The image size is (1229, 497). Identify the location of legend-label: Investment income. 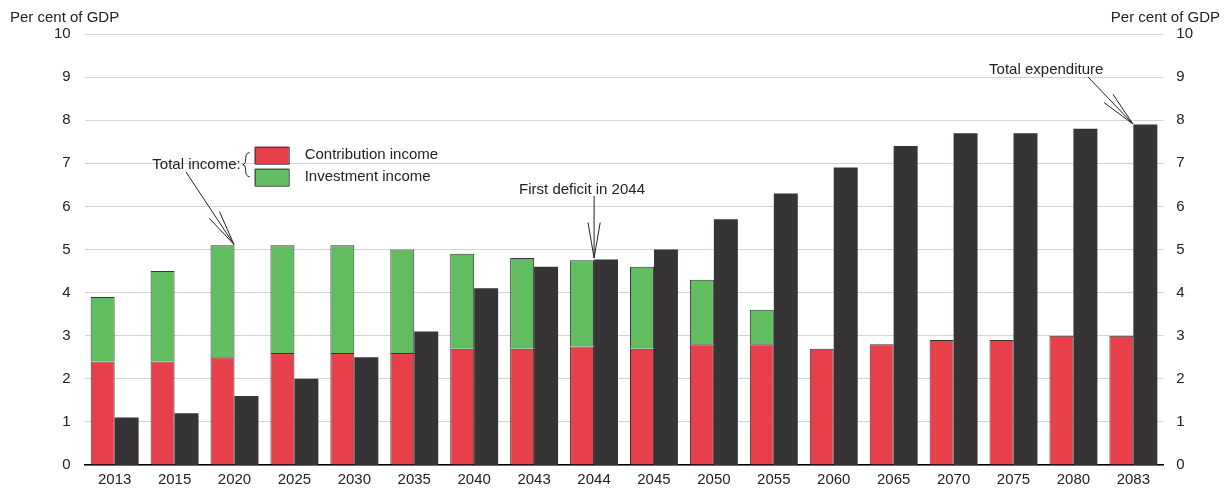
(367, 175).